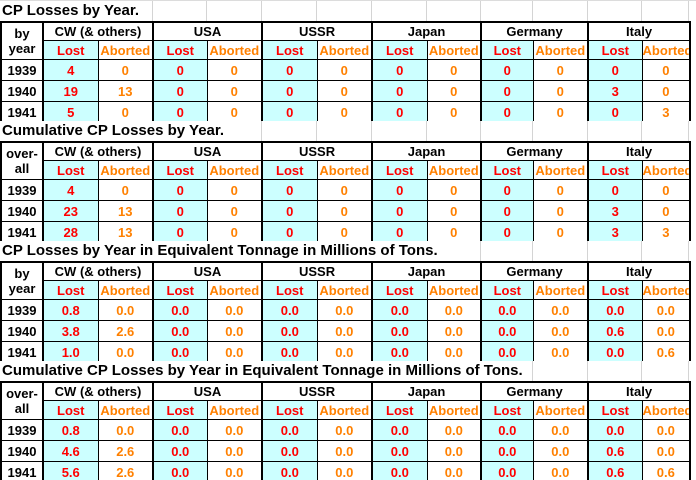  Describe the element at coordinates (125, 231) in the screenshot. I see `aborted-value-cell: 13` at that location.